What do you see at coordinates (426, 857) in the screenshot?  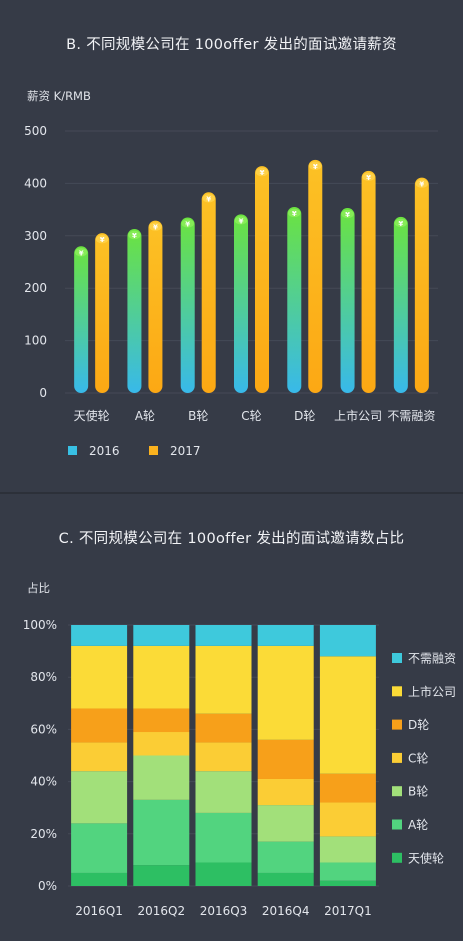 I see `legend-label-天使轮: 天使轮` at bounding box center [426, 857].